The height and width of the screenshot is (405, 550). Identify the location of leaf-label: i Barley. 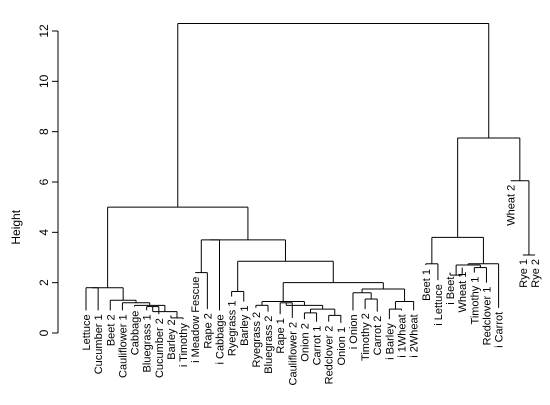
(390, 341).